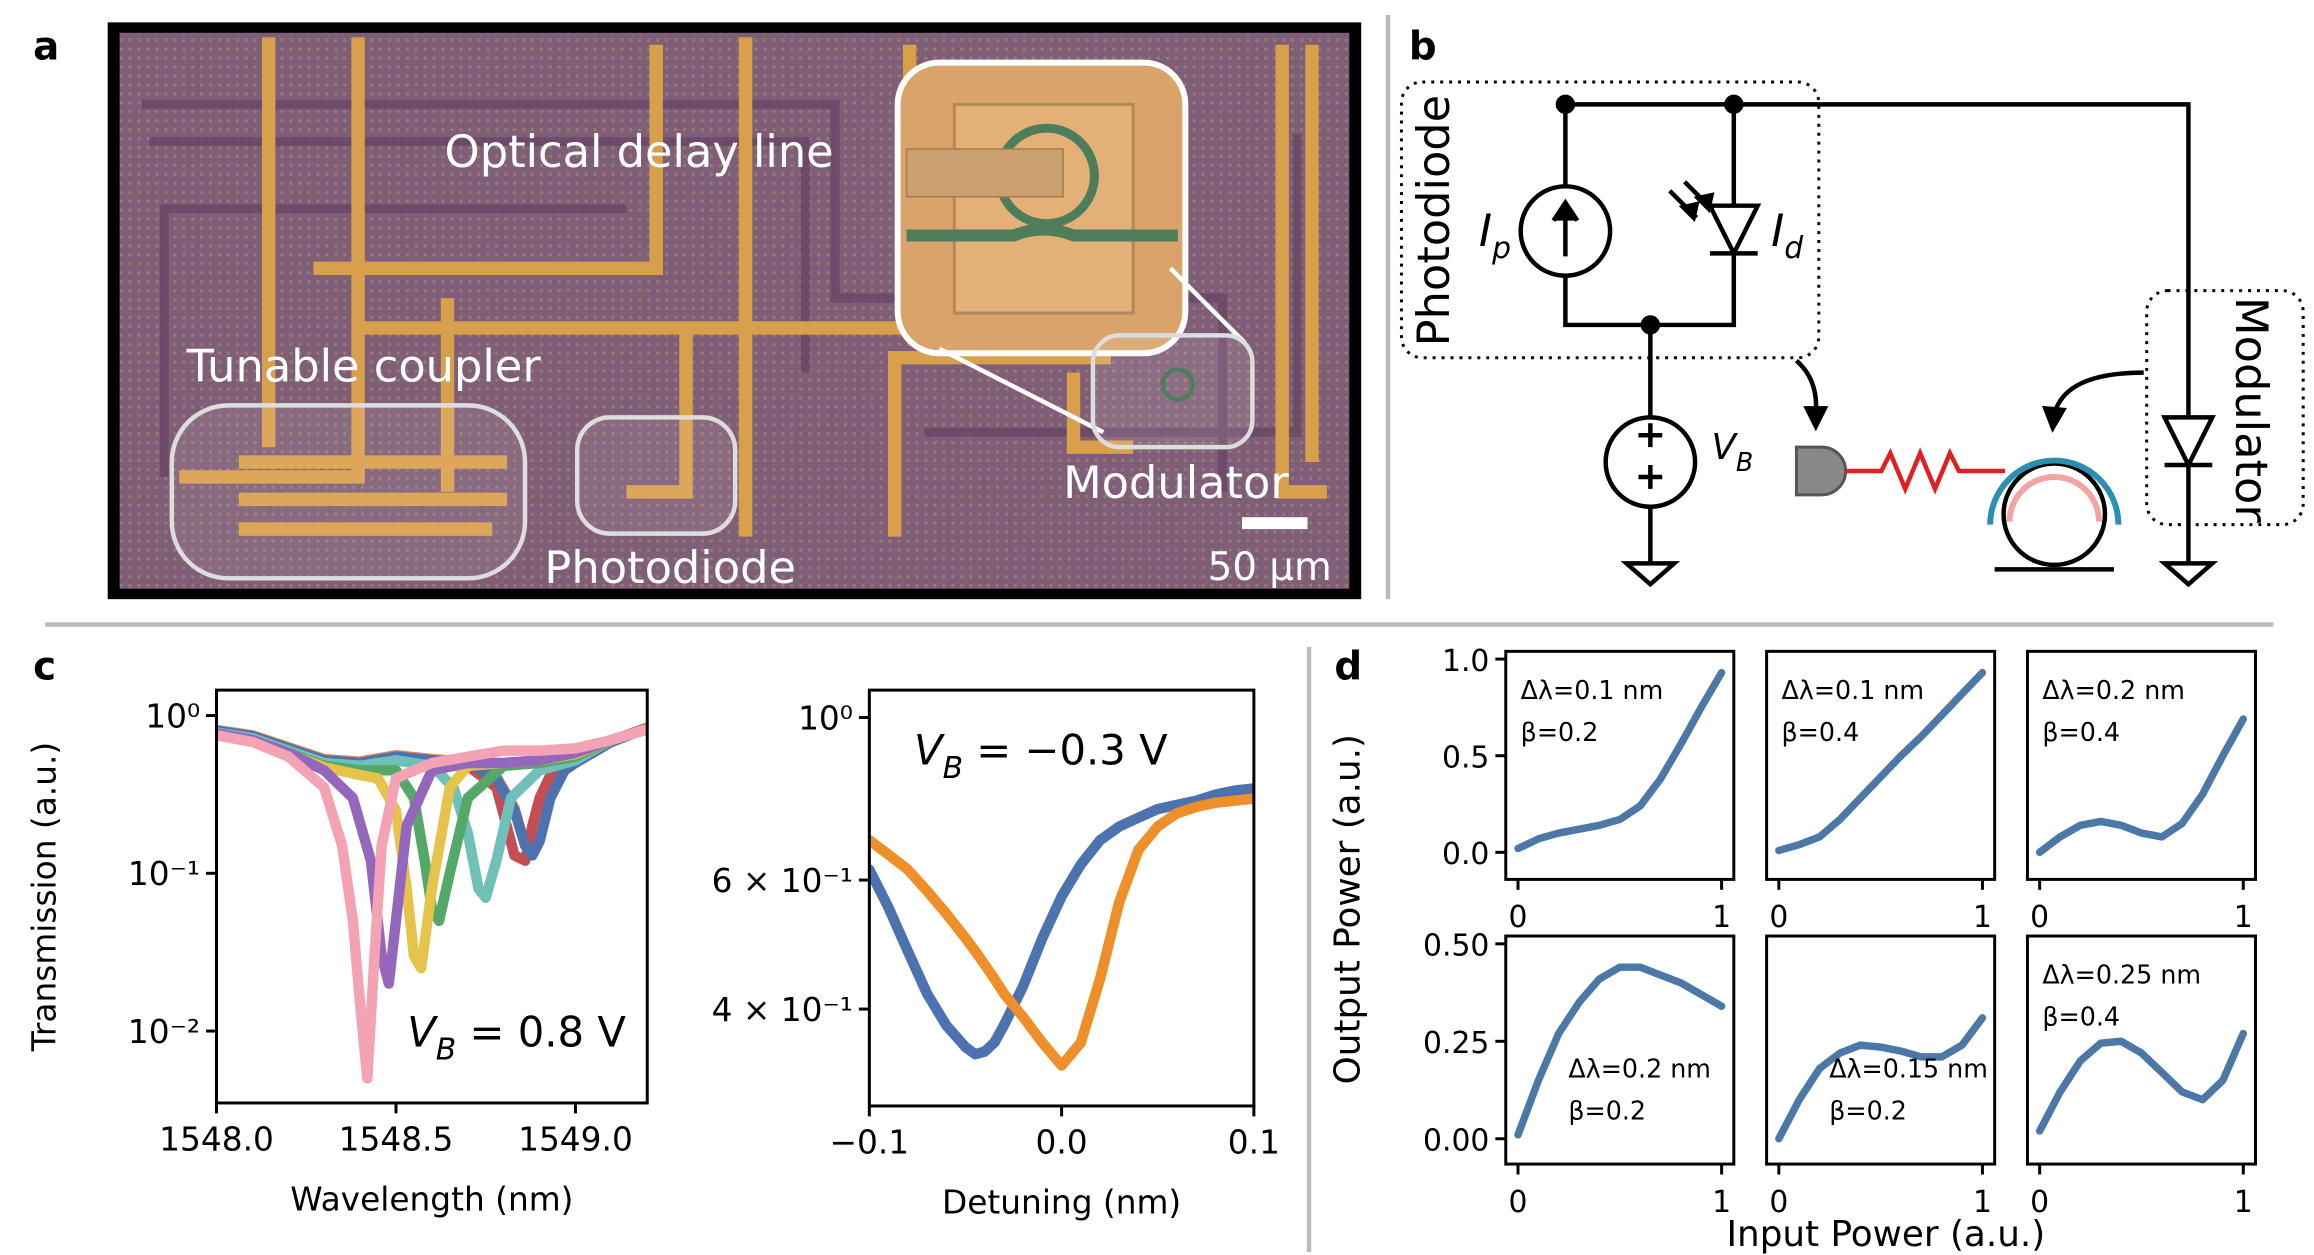  I want to click on x-tick-label: 1548.0, so click(216, 1140).